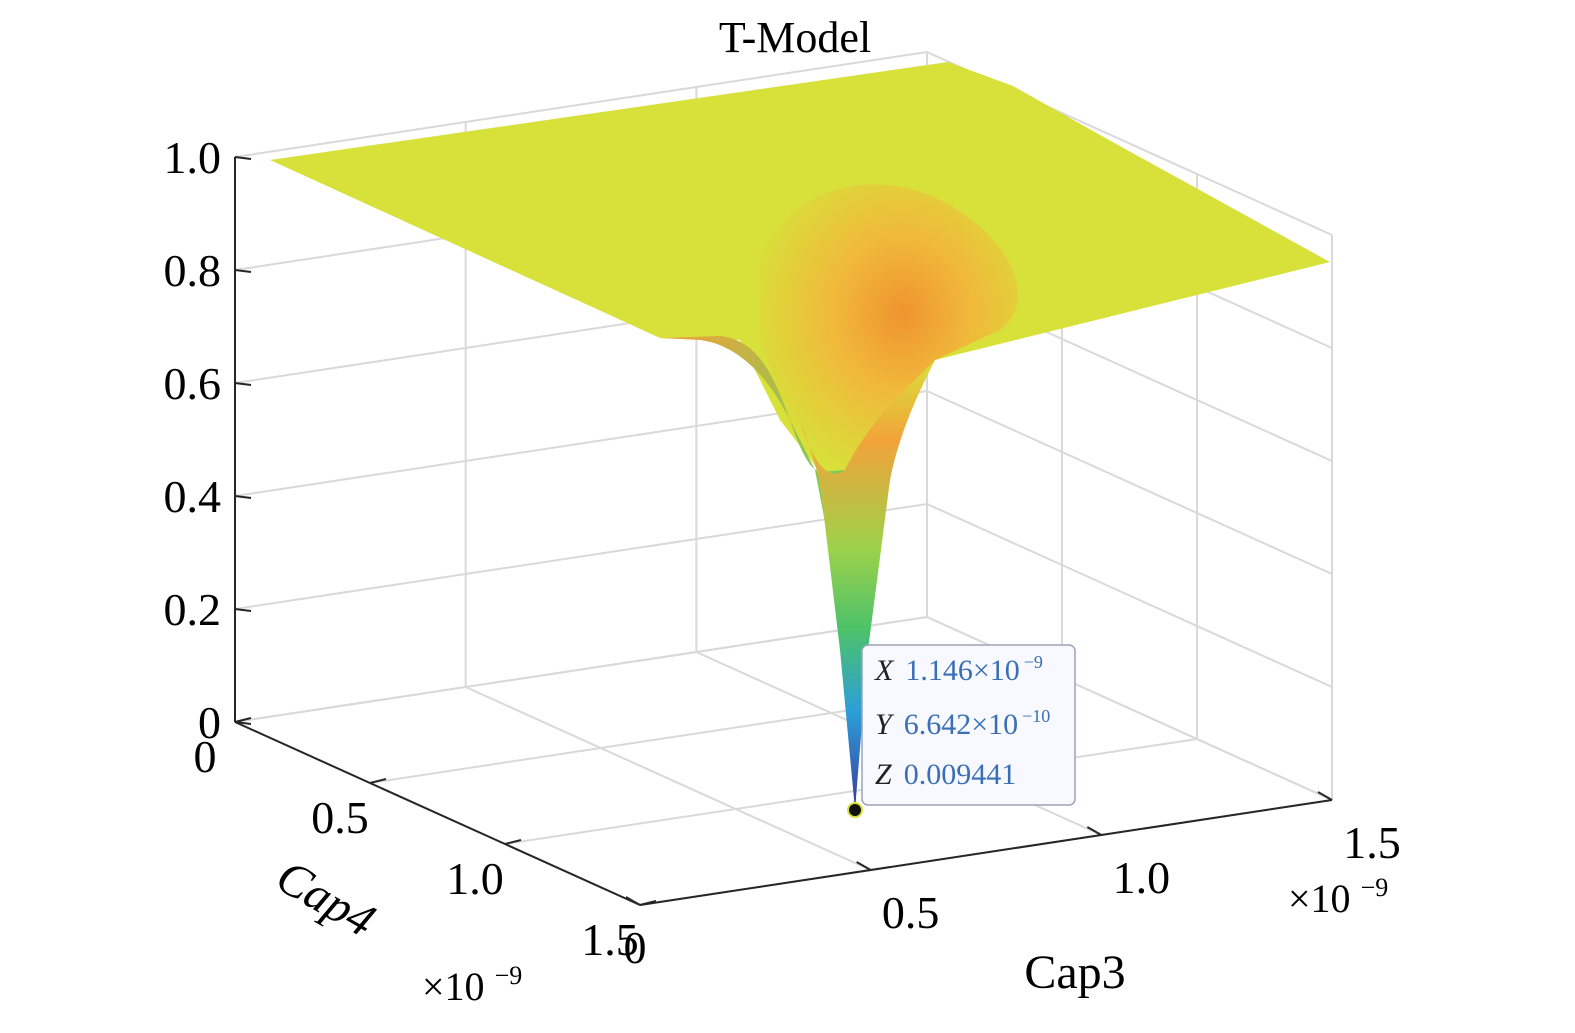 The image size is (1575, 1033). I want to click on x-axis-line, so click(986, 852).